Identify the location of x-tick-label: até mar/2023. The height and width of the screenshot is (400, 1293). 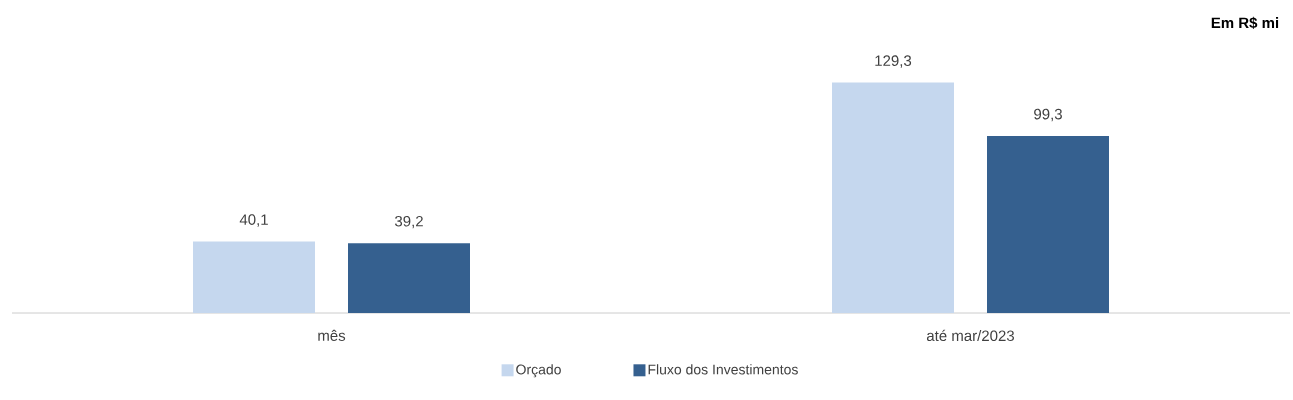
(970, 335).